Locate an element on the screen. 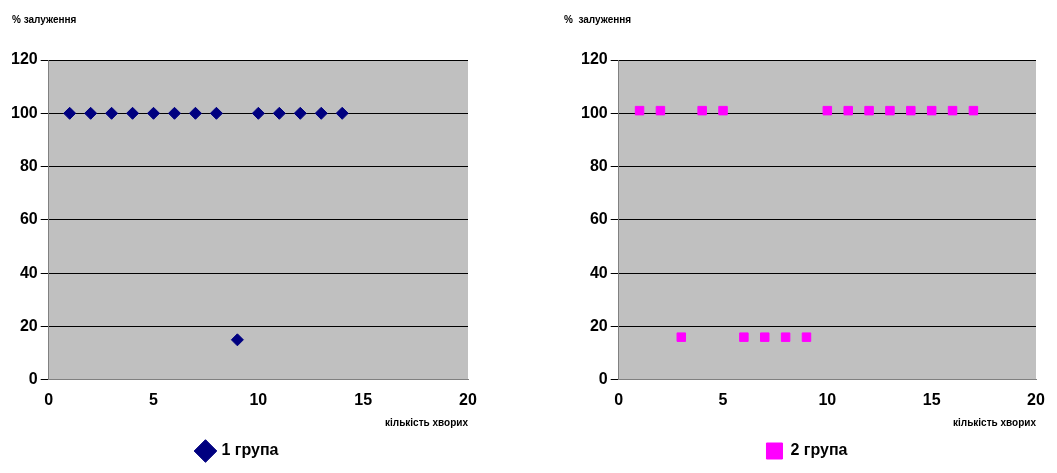 This screenshot has height=473, width=1057. legend-label: 1 група is located at coordinates (250, 450).